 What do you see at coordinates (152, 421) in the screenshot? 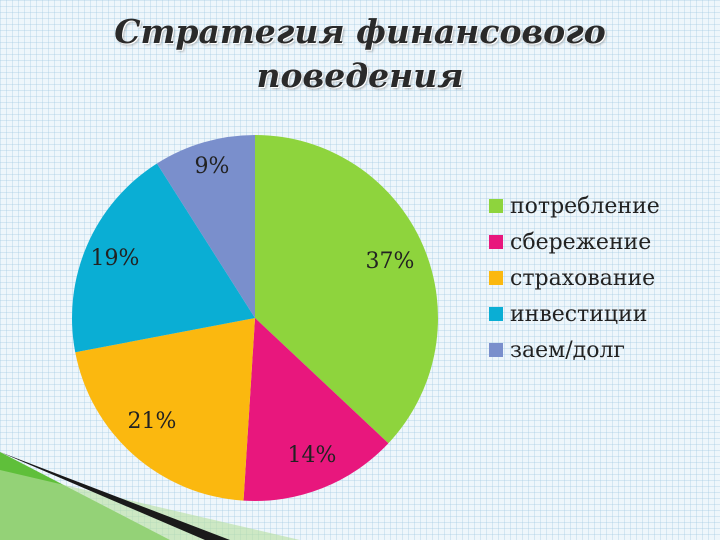
I see `pie-value-label-3: 21%` at bounding box center [152, 421].